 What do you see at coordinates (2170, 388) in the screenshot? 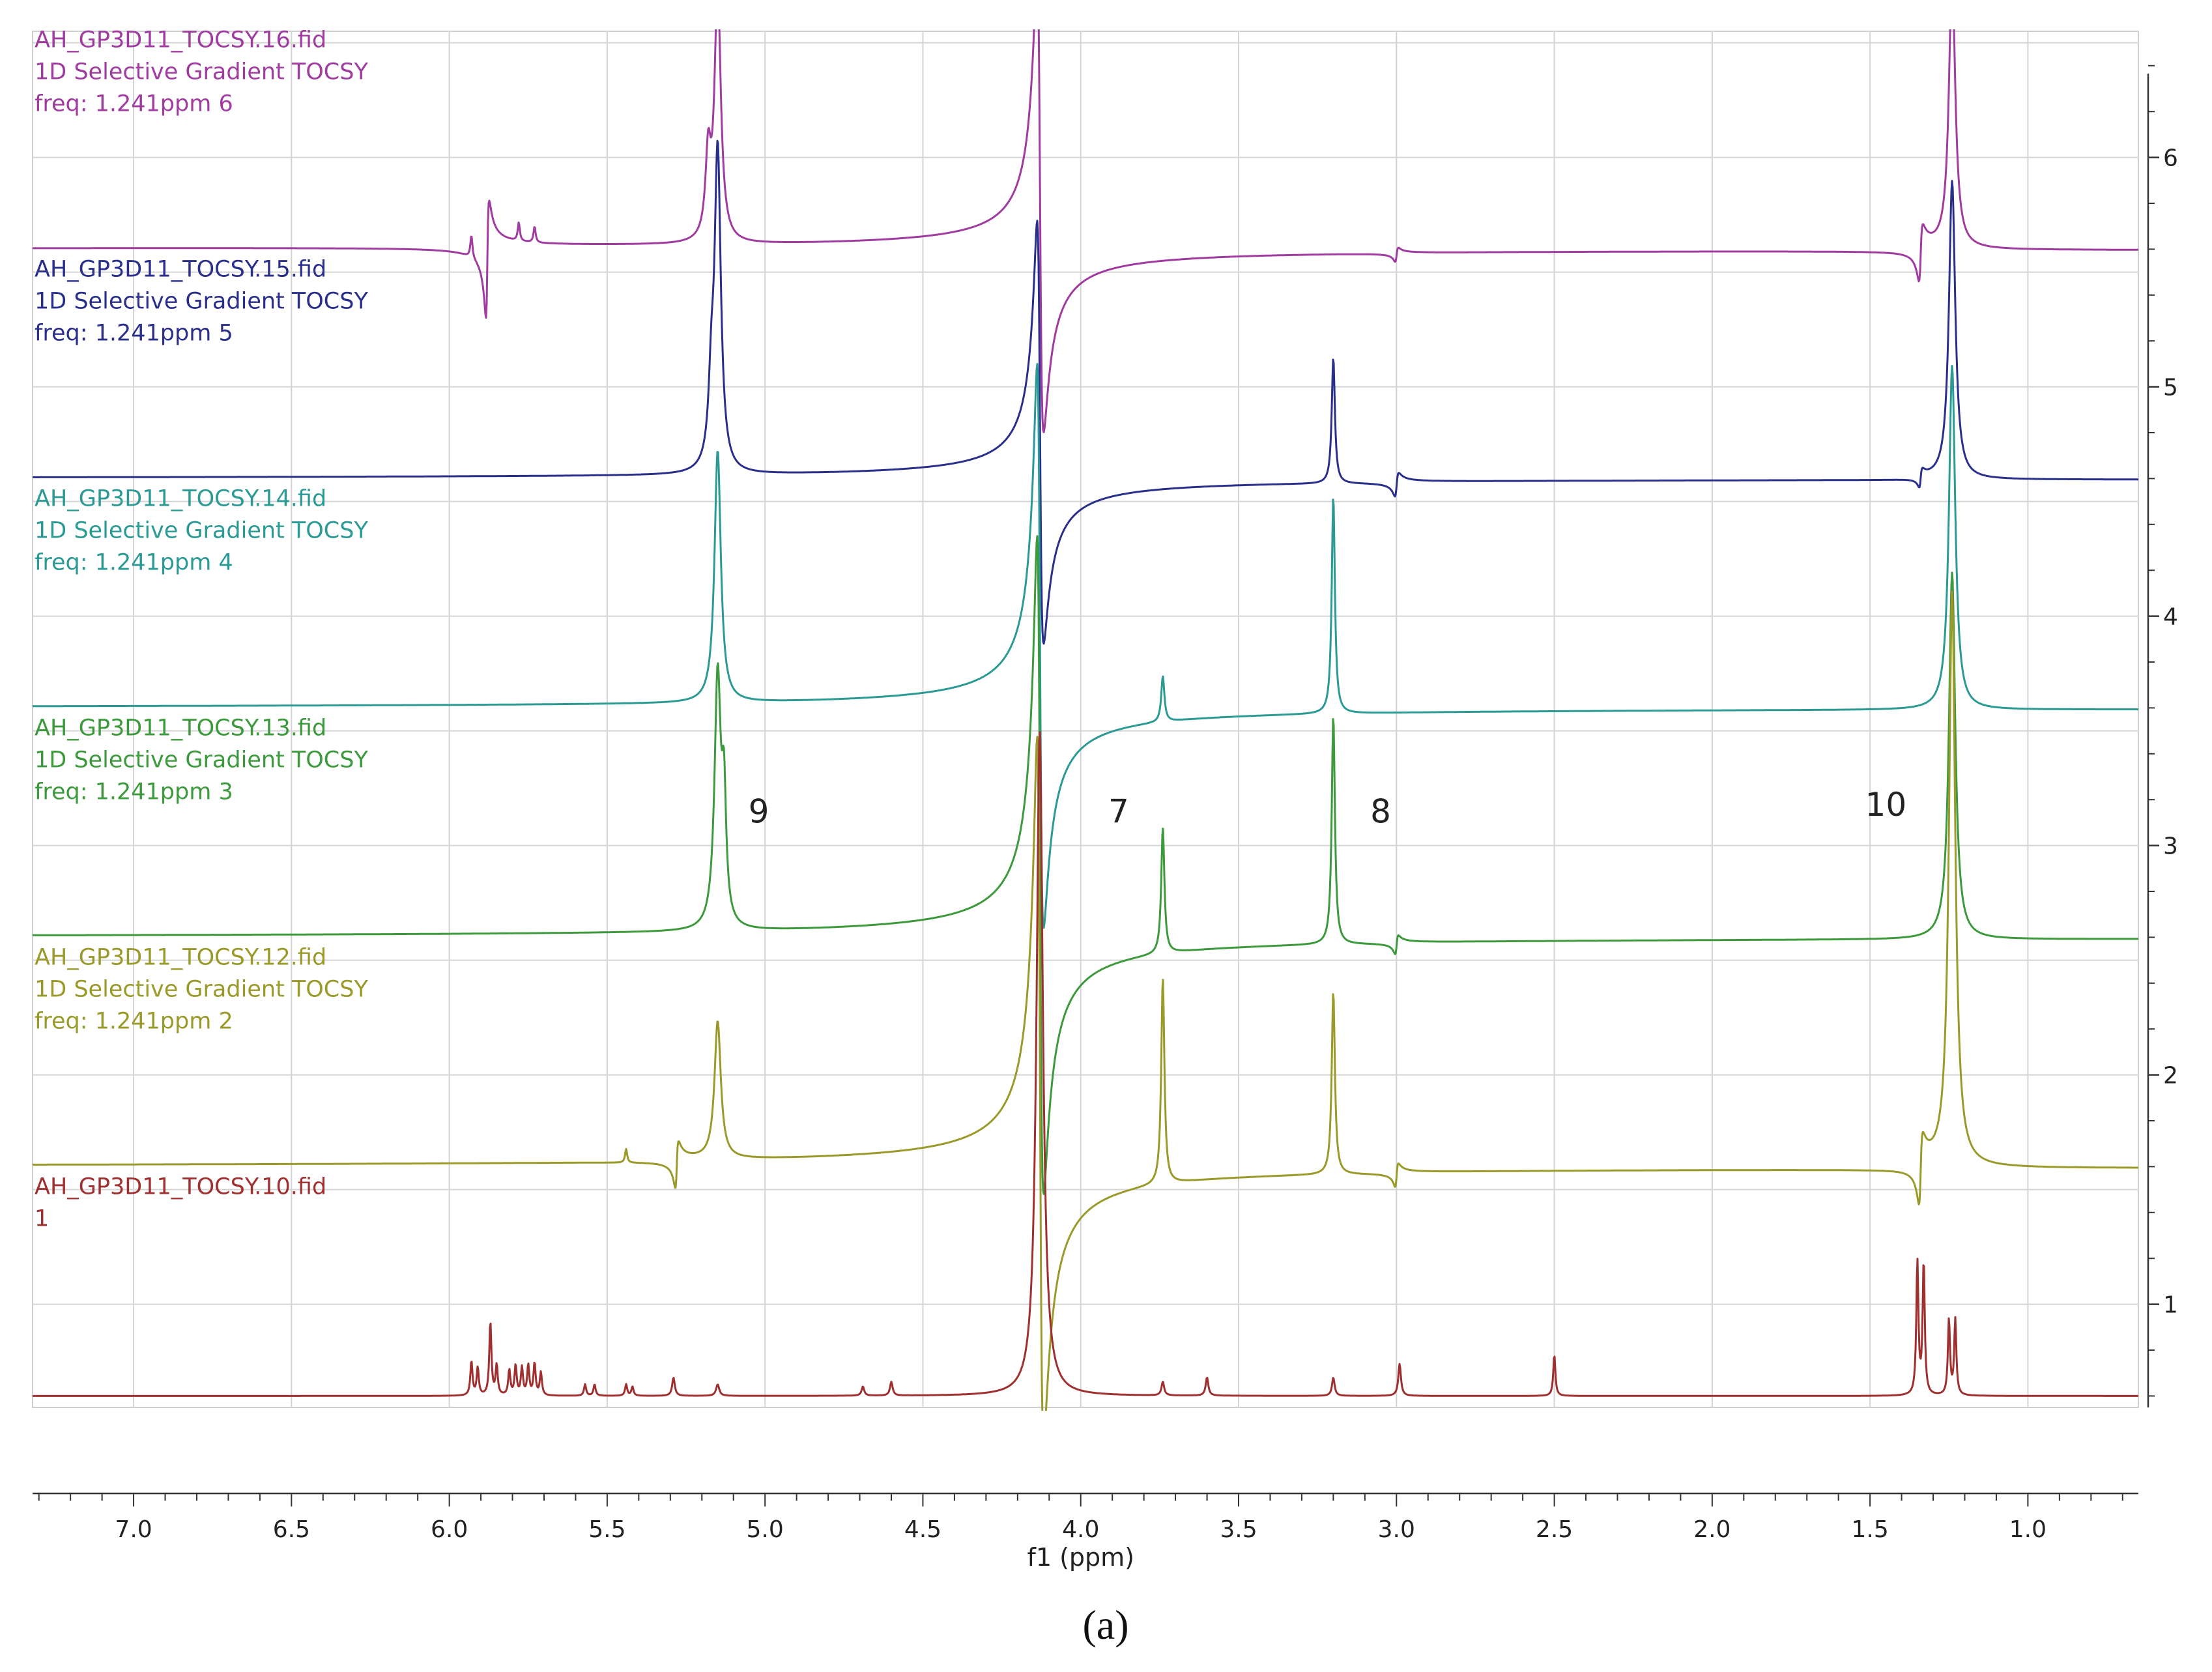
I see `y-tick-label: 5` at bounding box center [2170, 388].